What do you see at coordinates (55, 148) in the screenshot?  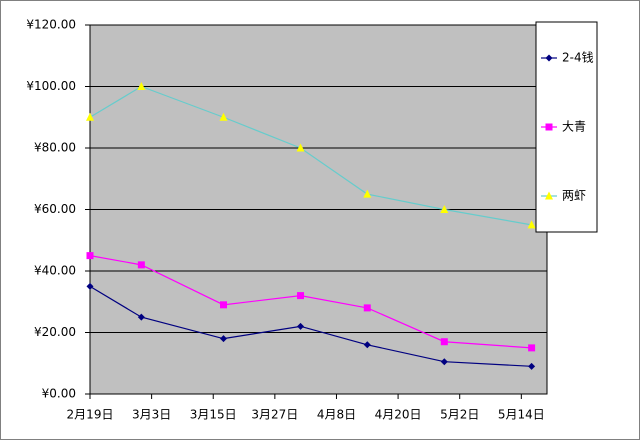 I see `y-tick-label: ¥80.00` at bounding box center [55, 148].